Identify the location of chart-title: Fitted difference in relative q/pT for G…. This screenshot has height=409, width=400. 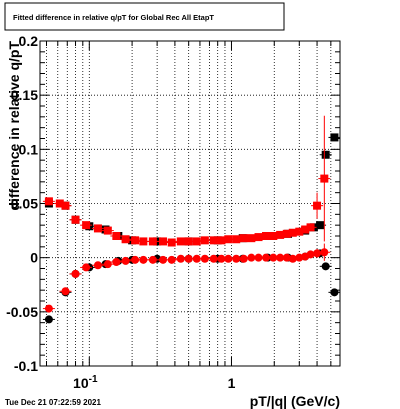
(113, 17).